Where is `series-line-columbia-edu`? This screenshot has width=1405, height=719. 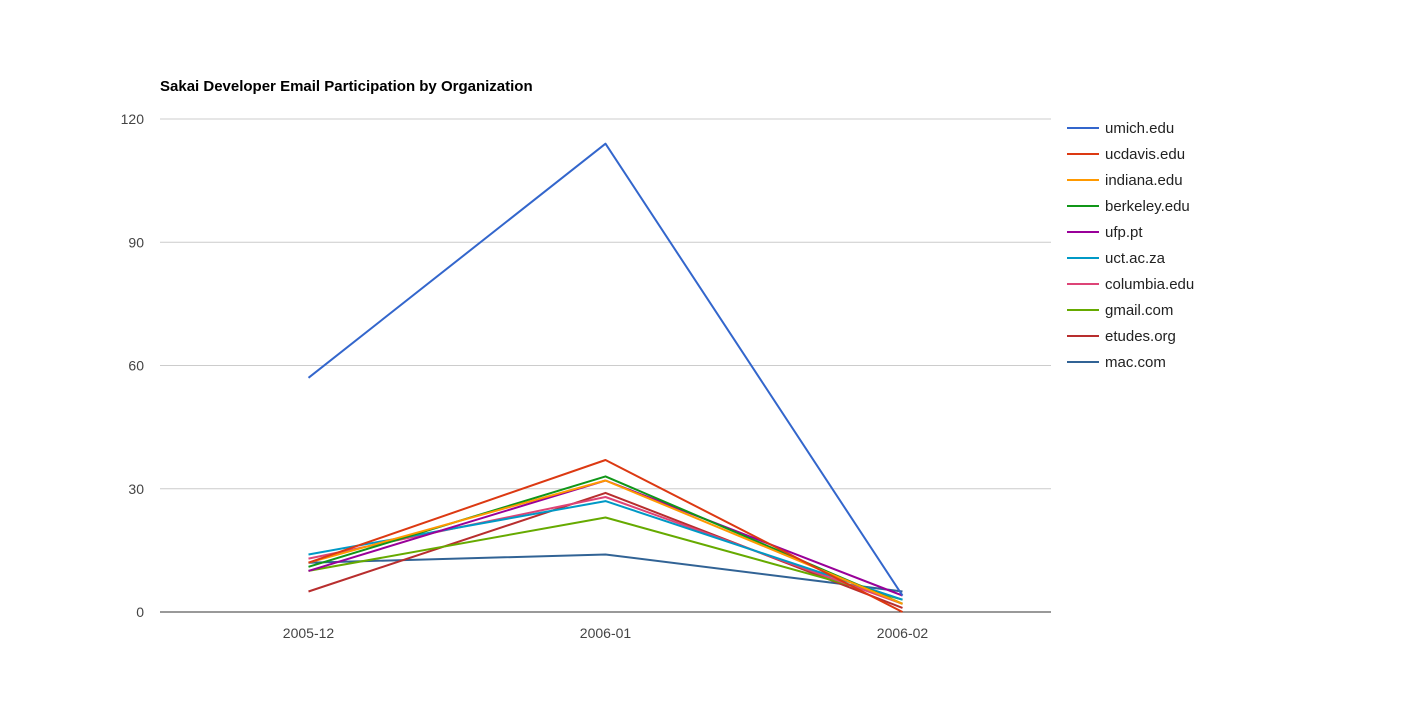
series-line-columbia-edu is located at coordinates (605, 550).